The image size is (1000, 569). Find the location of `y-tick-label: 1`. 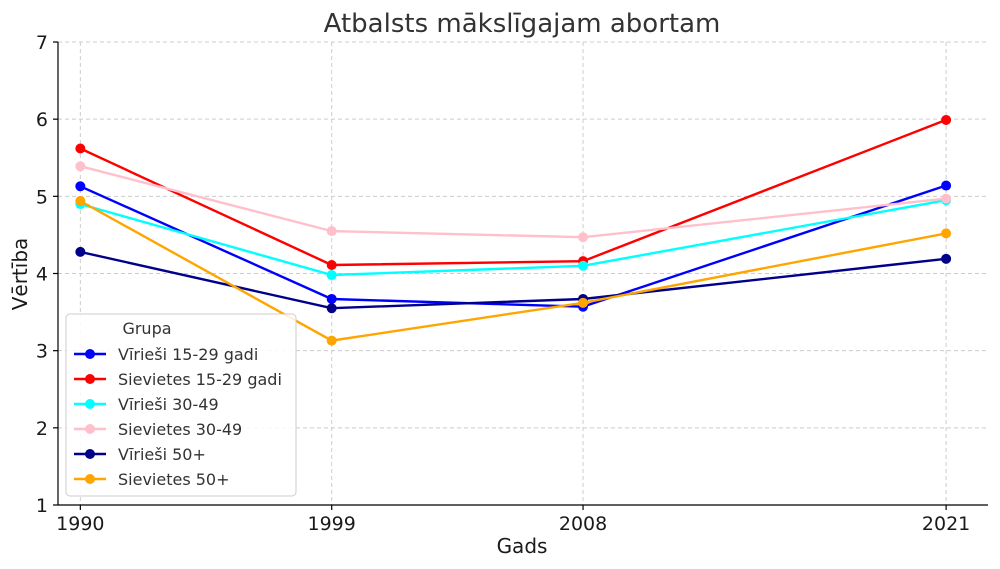

y-tick-label: 1 is located at coordinates (42, 506).